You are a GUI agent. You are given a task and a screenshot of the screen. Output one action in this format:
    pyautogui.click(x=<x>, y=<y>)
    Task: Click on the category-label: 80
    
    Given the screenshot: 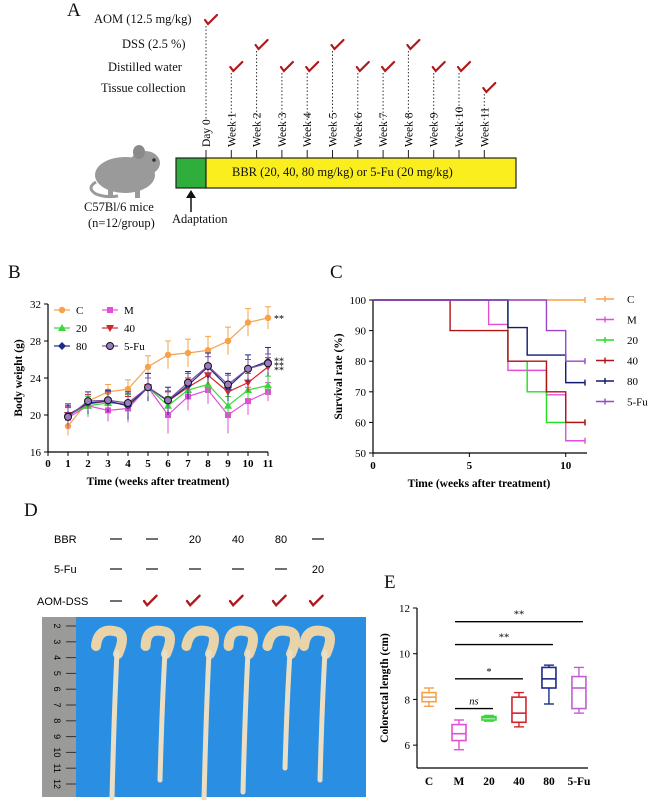 What is the action you would take?
    pyautogui.click(x=549, y=782)
    